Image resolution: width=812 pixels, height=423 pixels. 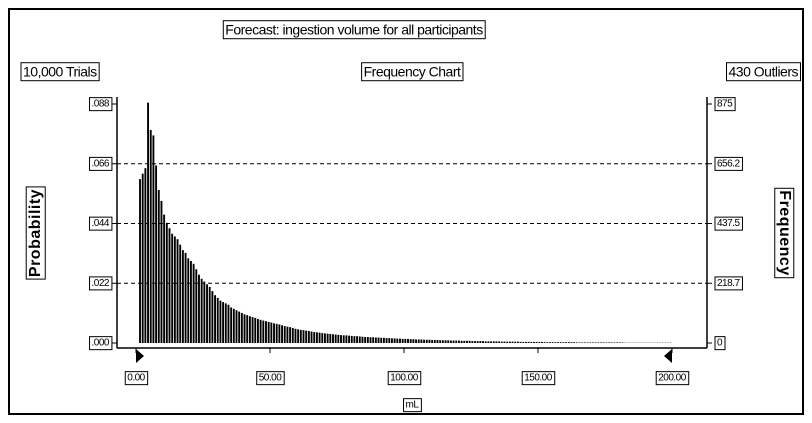 I want to click on y2-axis-label: Frequency, so click(x=784, y=232).